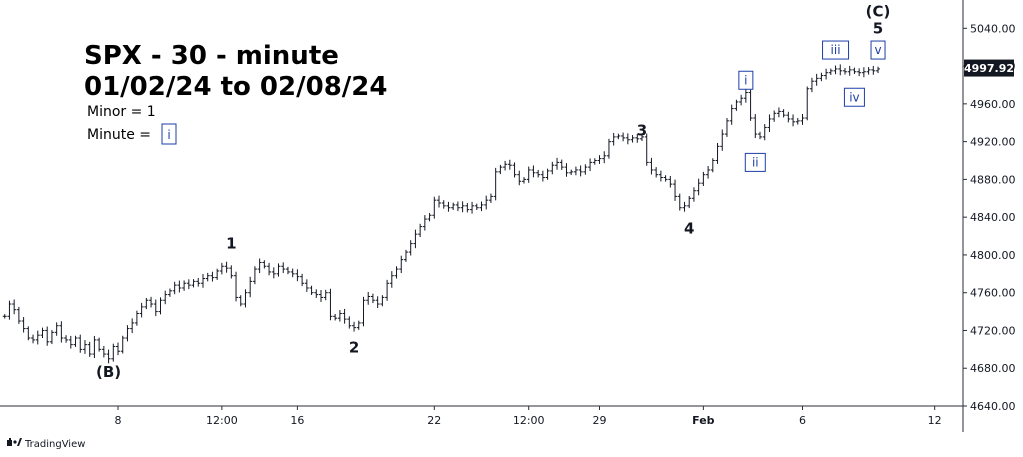  I want to click on wave-box-label: i, so click(746, 80).